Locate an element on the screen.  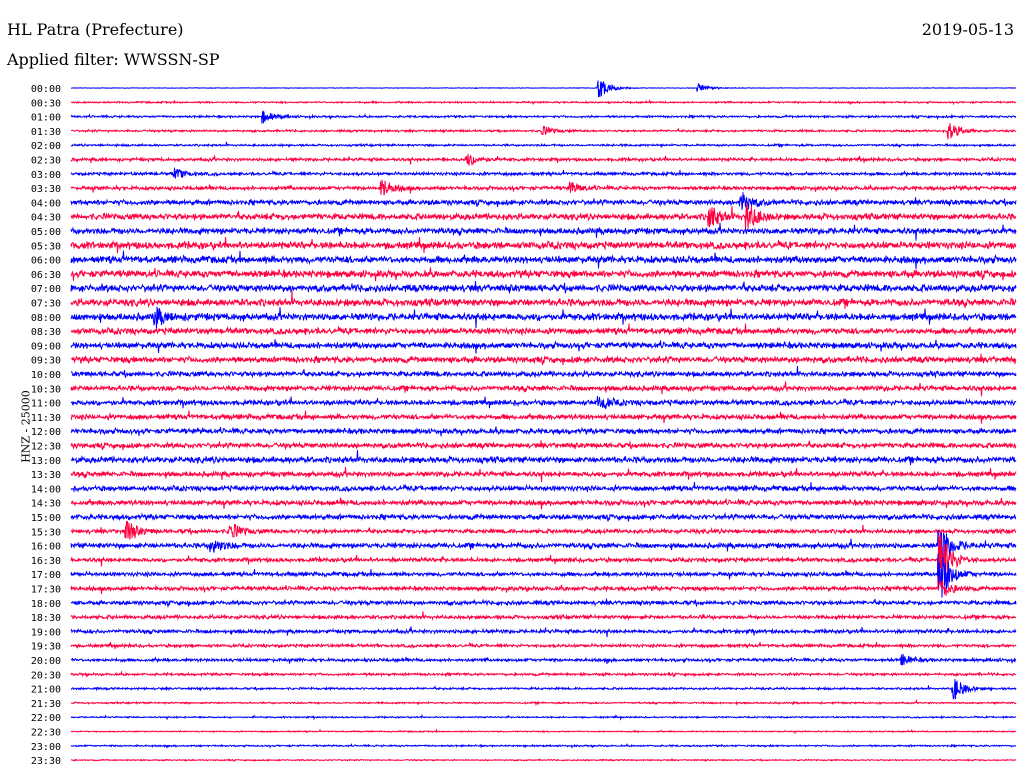
row-time-label: 23:30 is located at coordinates (46, 761).